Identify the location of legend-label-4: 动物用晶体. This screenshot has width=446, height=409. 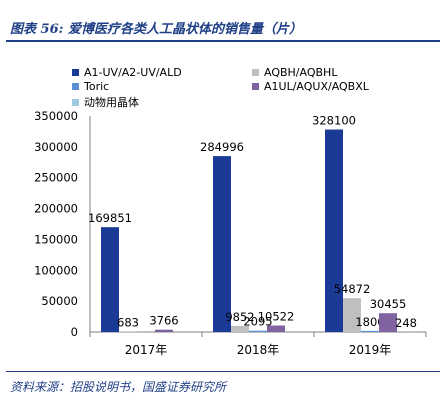
(111, 102).